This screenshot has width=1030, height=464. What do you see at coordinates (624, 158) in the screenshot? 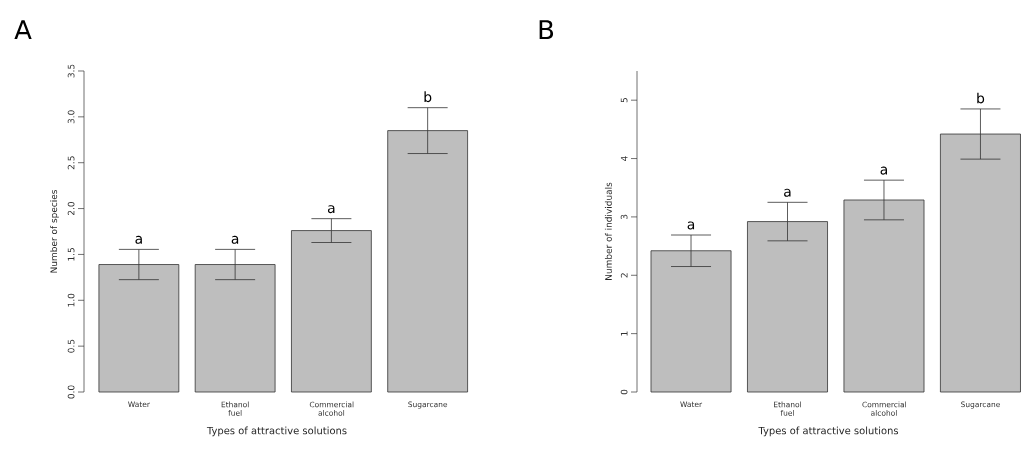
I see `y-tick-label: 4` at bounding box center [624, 158].